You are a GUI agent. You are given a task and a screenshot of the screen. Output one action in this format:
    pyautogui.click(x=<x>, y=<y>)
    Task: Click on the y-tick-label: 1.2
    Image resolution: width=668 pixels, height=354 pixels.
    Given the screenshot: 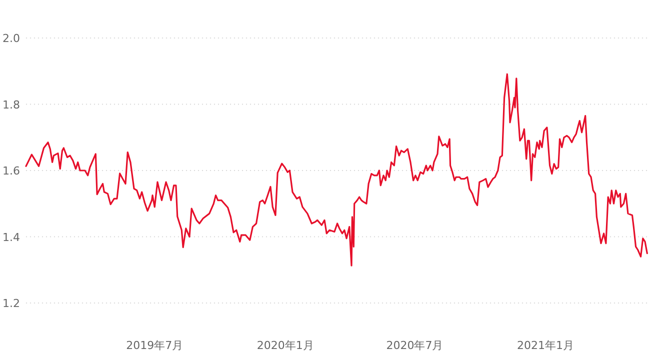 What is the action you would take?
    pyautogui.click(x=11, y=303)
    